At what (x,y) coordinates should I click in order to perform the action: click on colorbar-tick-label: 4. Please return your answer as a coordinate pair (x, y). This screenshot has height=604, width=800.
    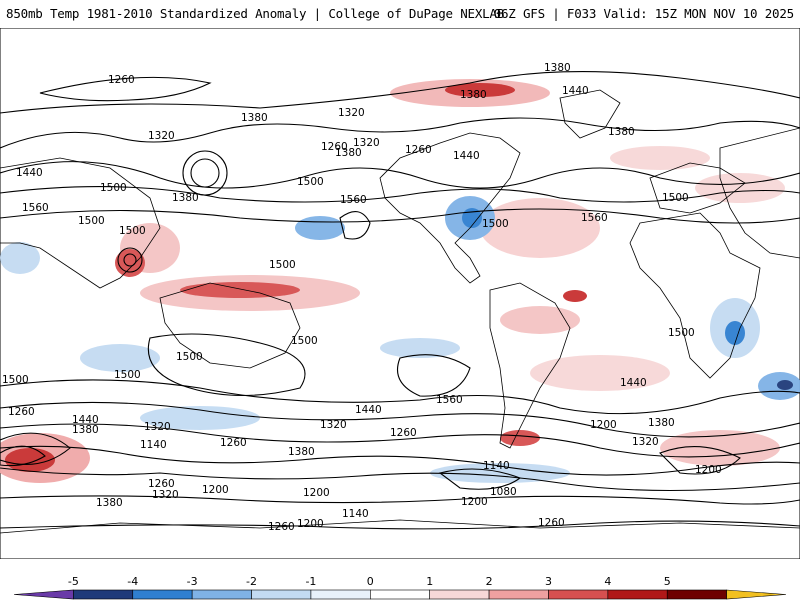
    Looking at the image, I should click on (607, 581).